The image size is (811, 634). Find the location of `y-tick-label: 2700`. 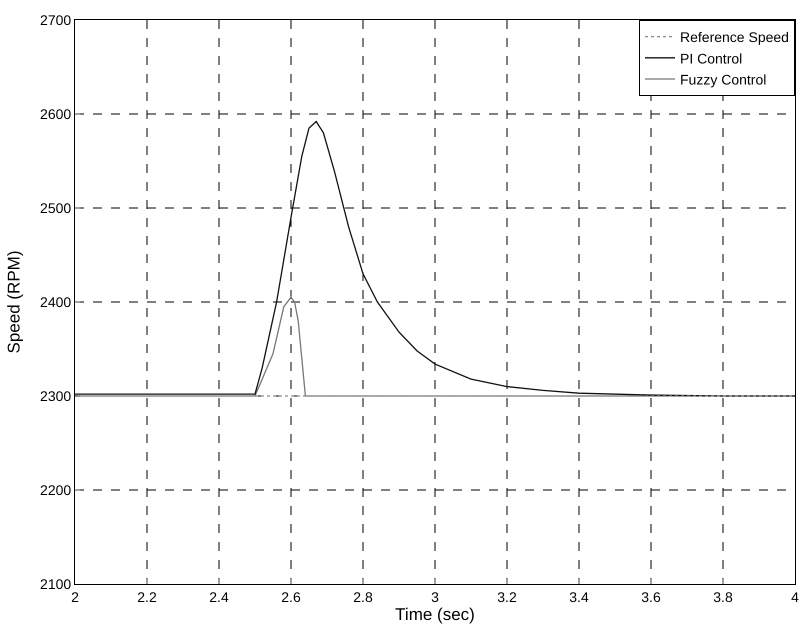

y-tick-label: 2700 is located at coordinates (56, 20).